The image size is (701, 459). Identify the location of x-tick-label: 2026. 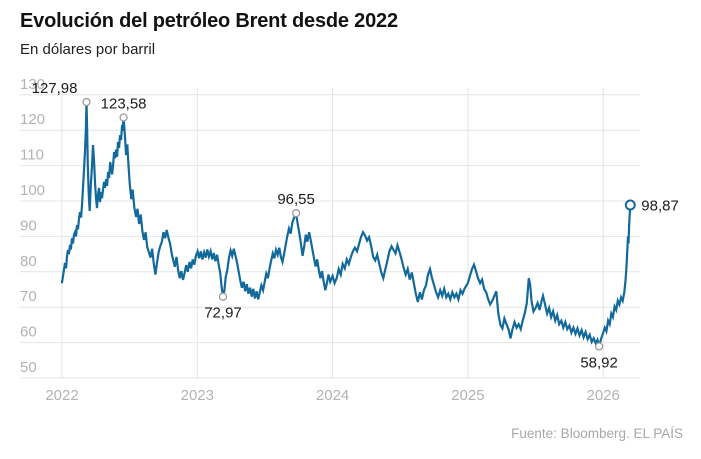
(603, 395).